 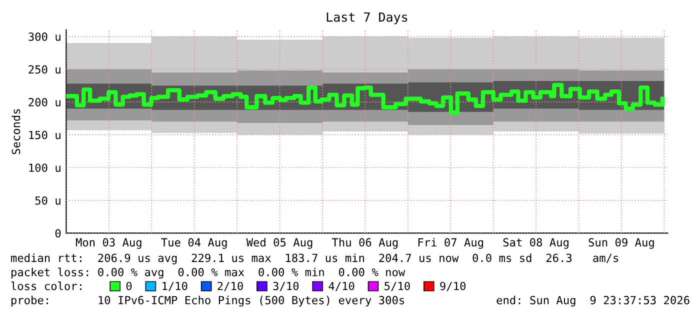 What do you see at coordinates (451, 243) in the screenshot?
I see `x-tick-label: Fri 07 Aug` at bounding box center [451, 243].